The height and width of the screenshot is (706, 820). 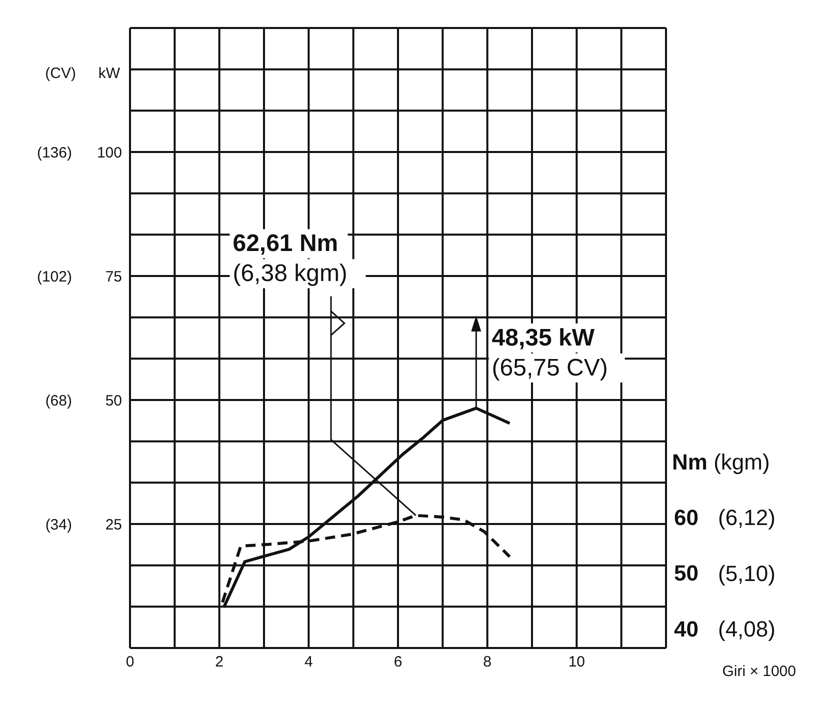 What do you see at coordinates (54, 153) in the screenshot?
I see `y2-tick-label: (136)` at bounding box center [54, 153].